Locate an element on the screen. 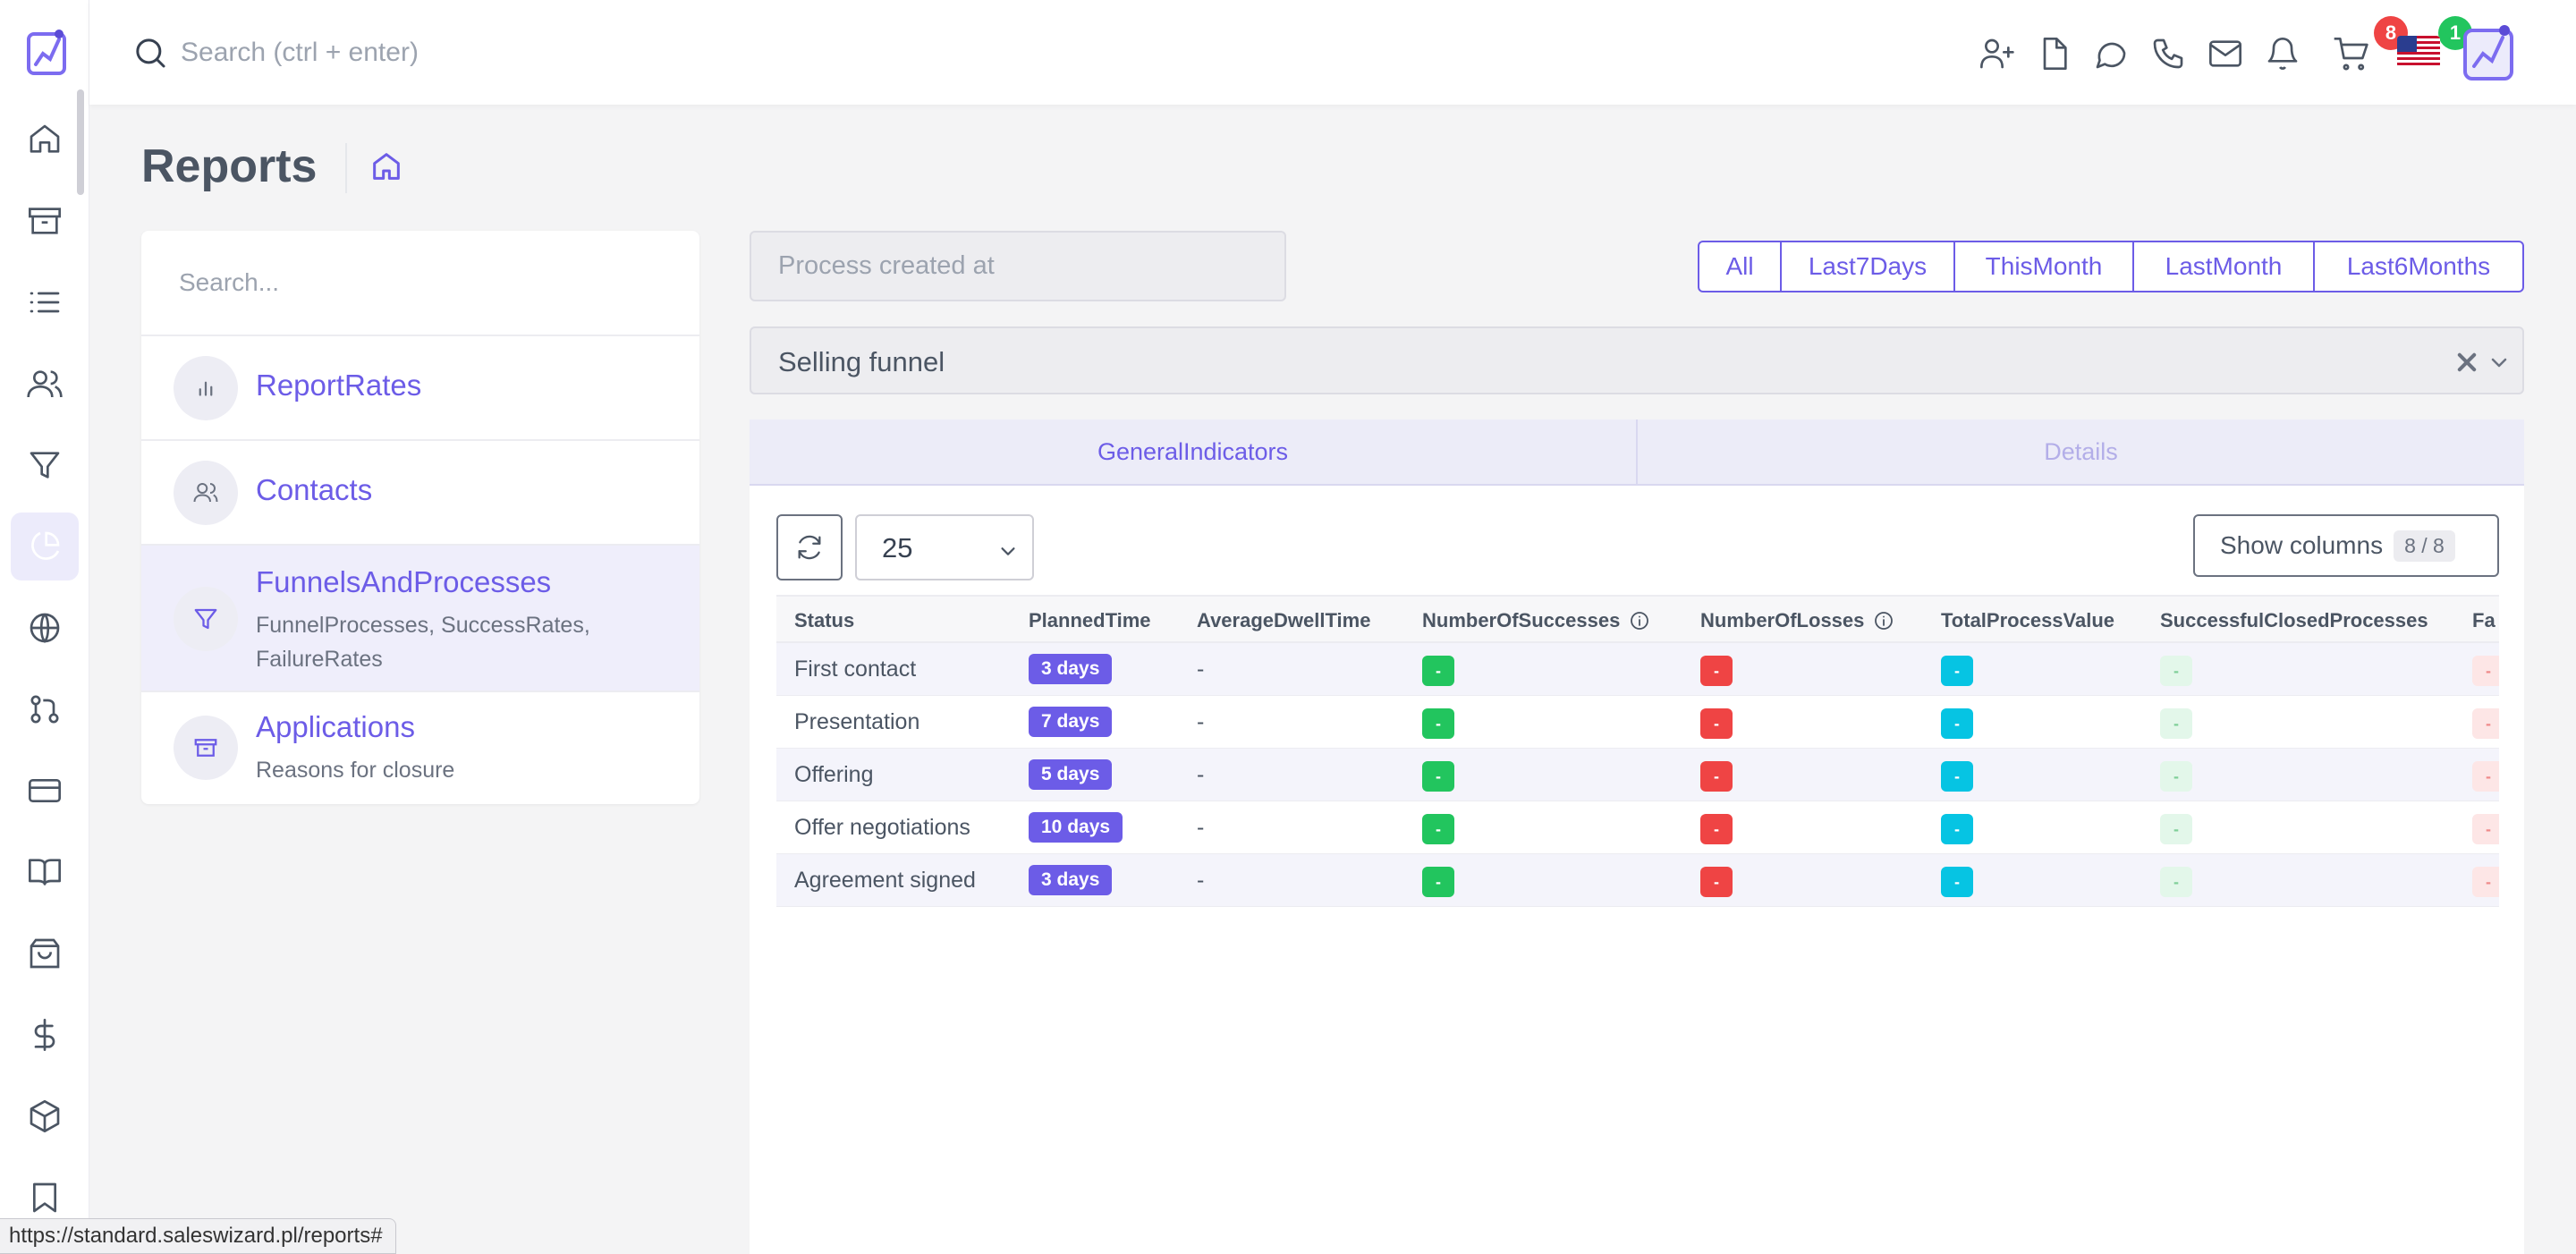 Image resolution: width=2576 pixels, height=1254 pixels. global-search-input is located at coordinates (431, 53).